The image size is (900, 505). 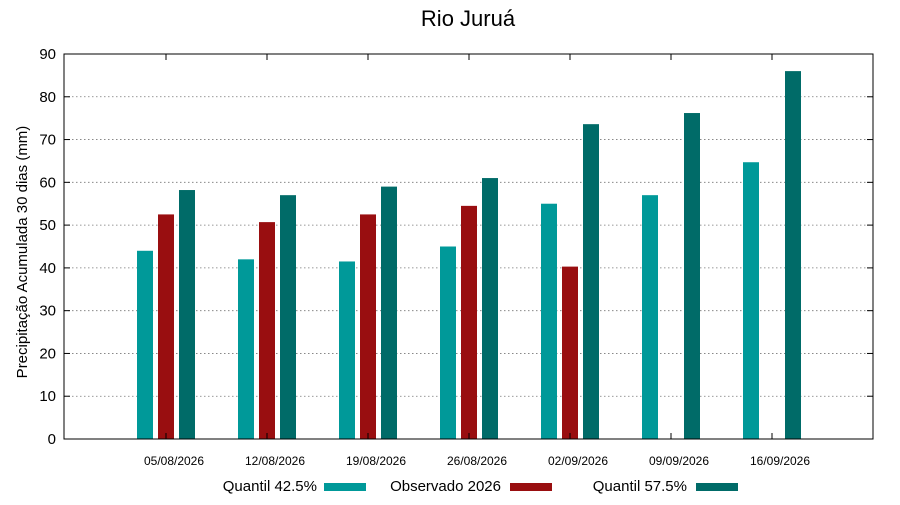 What do you see at coordinates (47, 353) in the screenshot?
I see `y-tick-label: 20` at bounding box center [47, 353].